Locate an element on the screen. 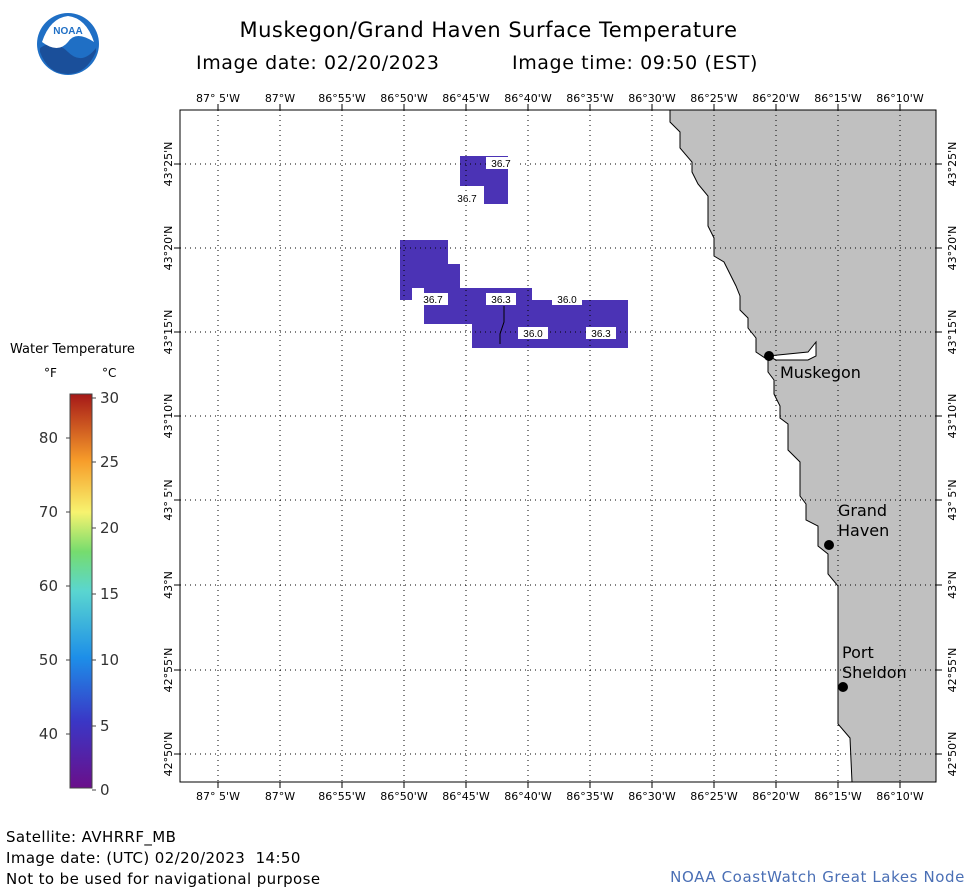 This screenshot has width=977, height=894. lon-label-top: 86°40'W is located at coordinates (528, 98).